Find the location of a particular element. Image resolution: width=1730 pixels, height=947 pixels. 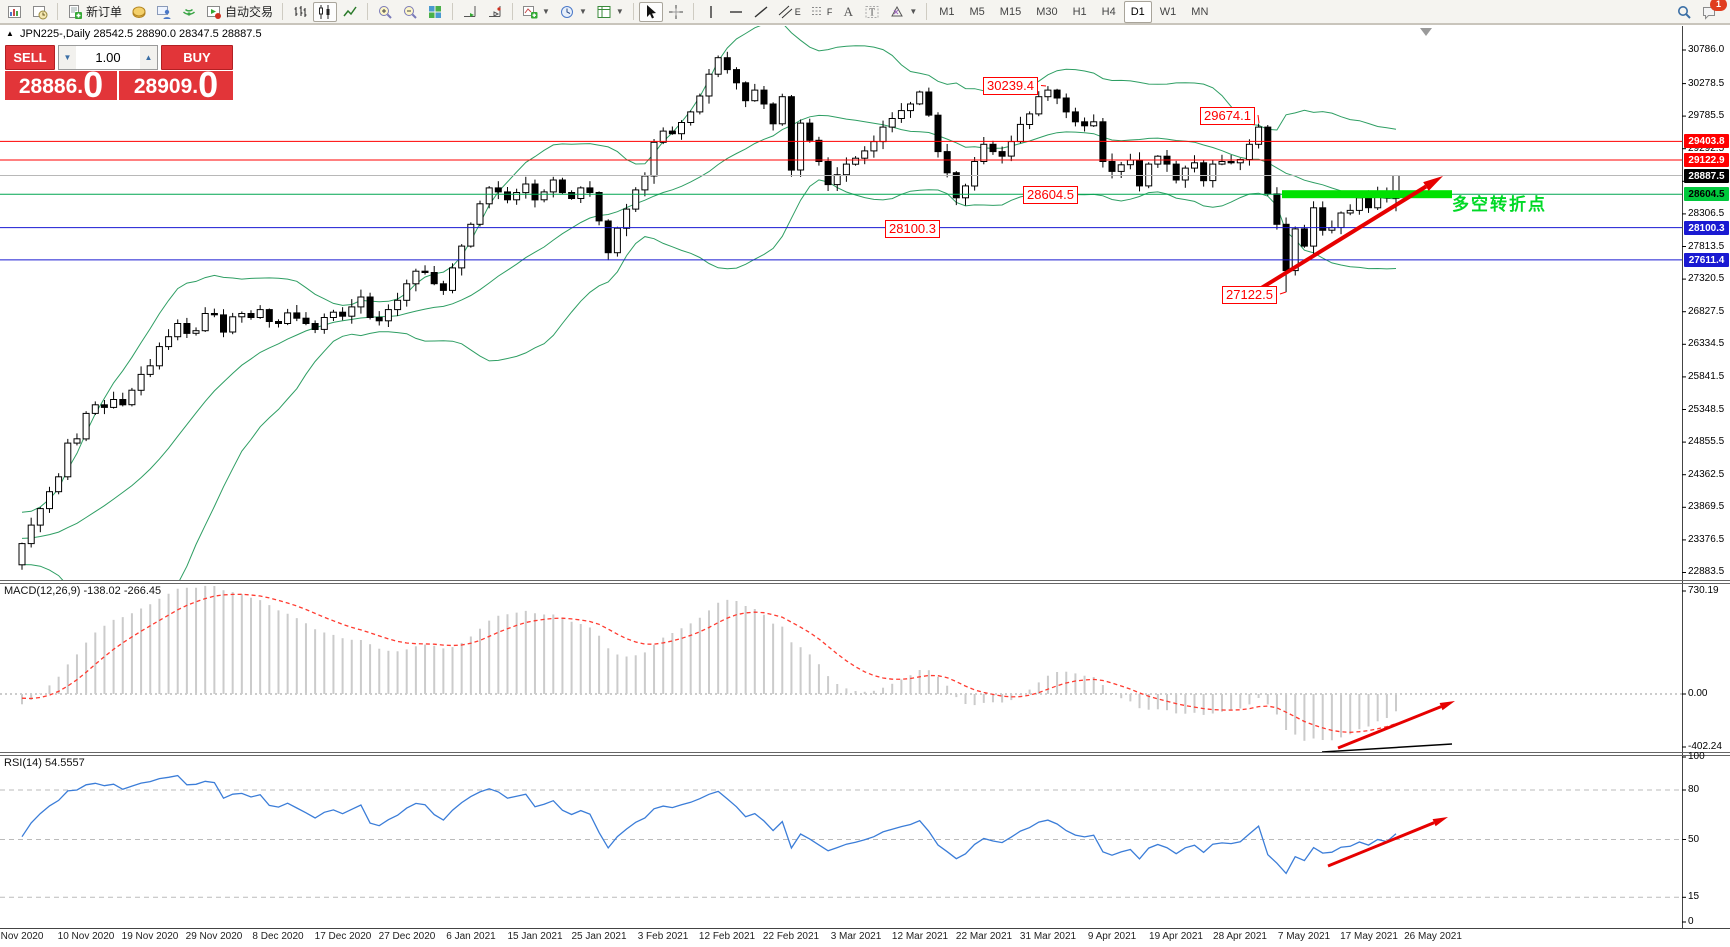

new-chart-icon is located at coordinates (15, 12).